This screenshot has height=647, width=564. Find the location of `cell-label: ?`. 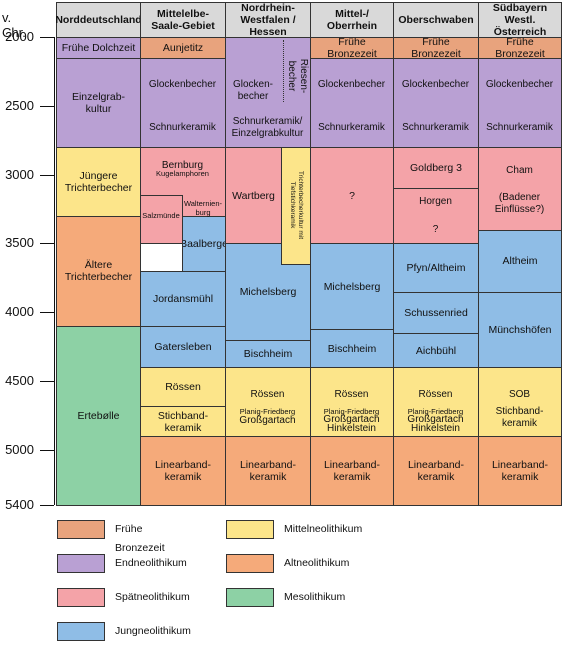

cell-label: ? is located at coordinates (435, 229).